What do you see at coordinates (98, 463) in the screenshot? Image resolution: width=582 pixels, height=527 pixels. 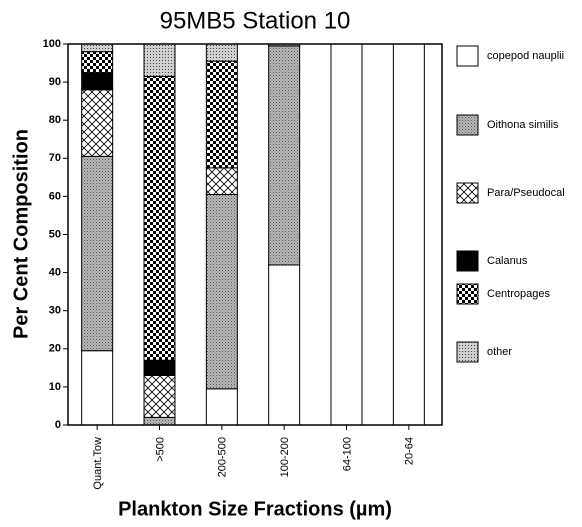 I see `x-tick-label: Quant.Tow` at bounding box center [98, 463].